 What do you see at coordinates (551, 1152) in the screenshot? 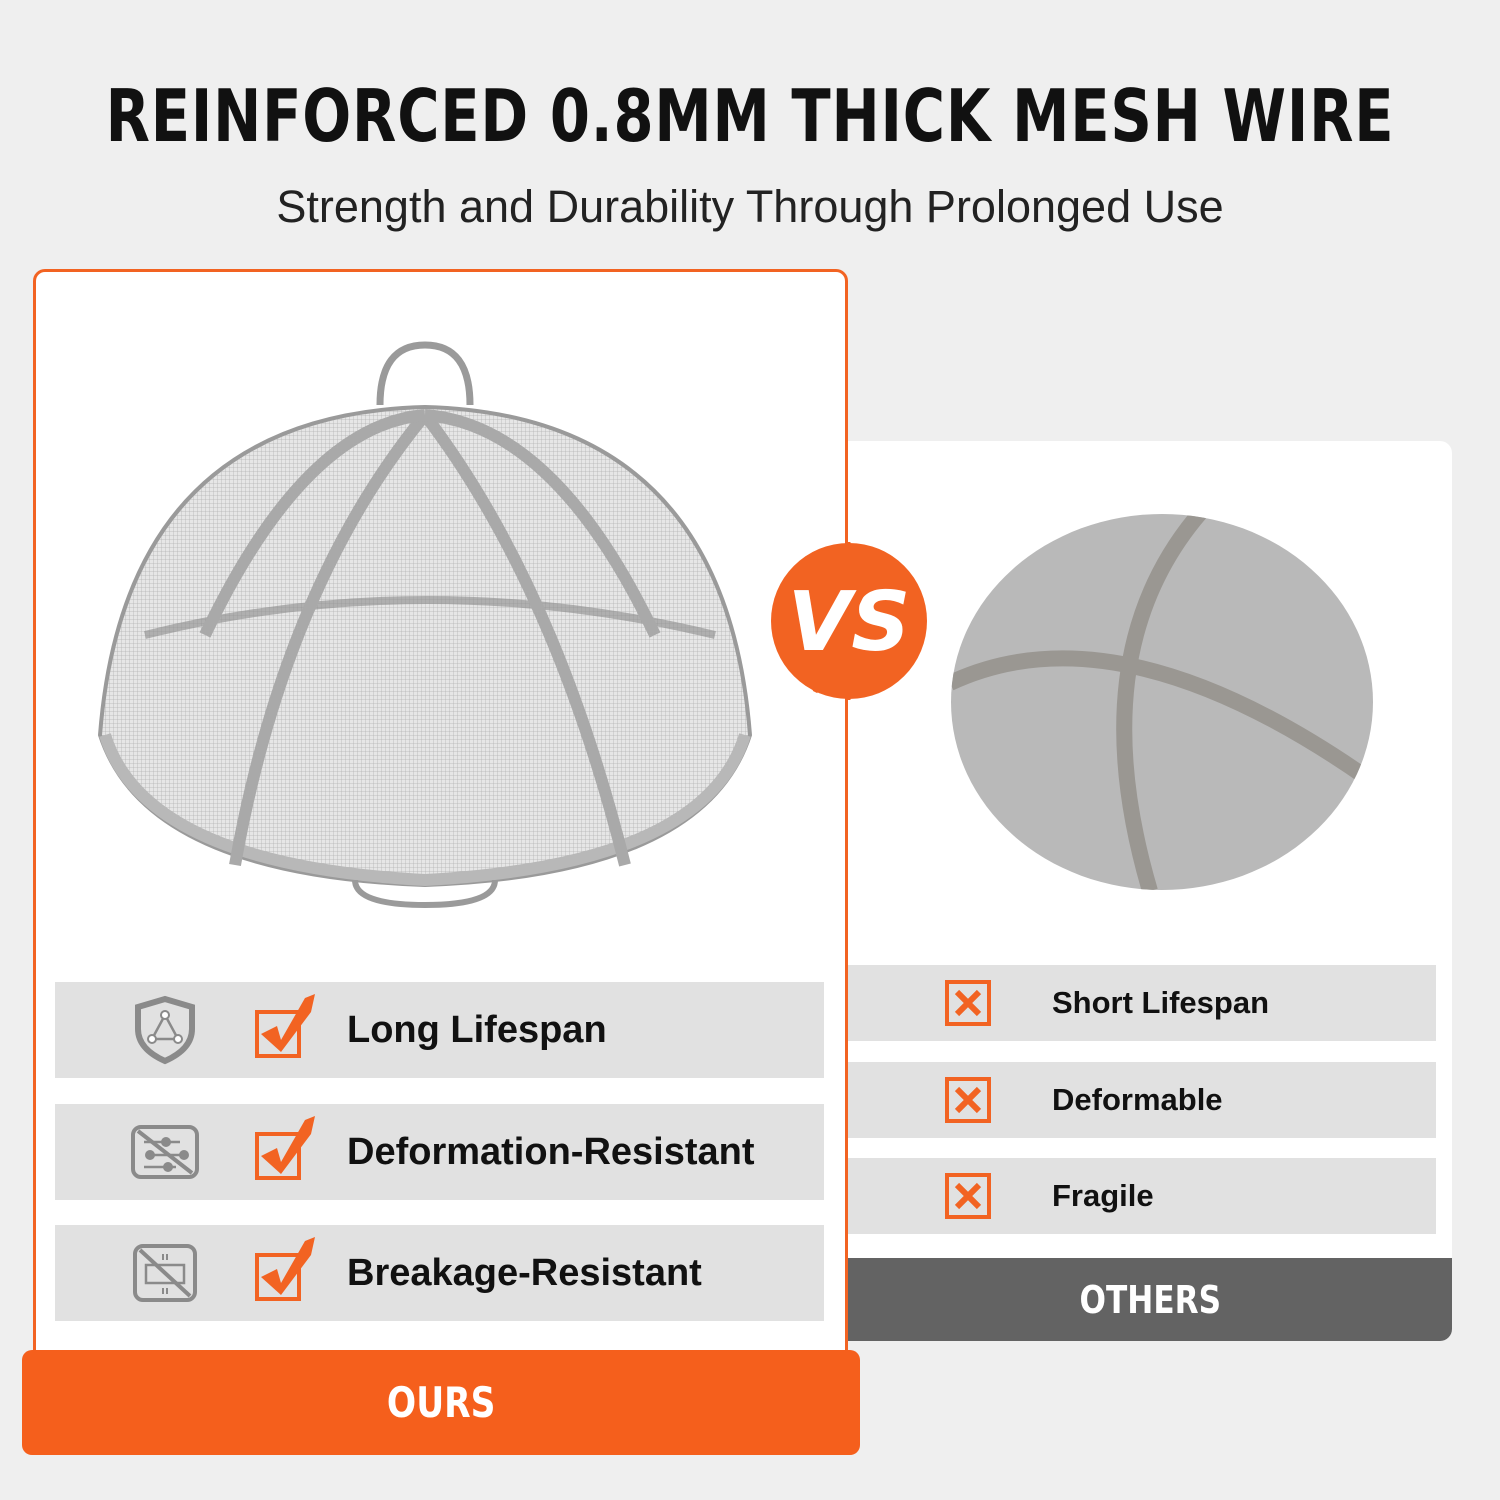
I see `feature-label: Deformation-Resistant` at bounding box center [551, 1152].